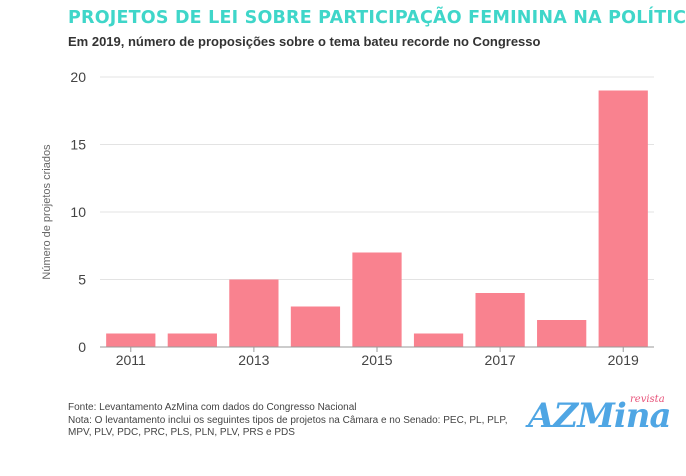 This screenshot has width=686, height=476. Describe the element at coordinates (500, 320) in the screenshot. I see `bar-2017` at that location.